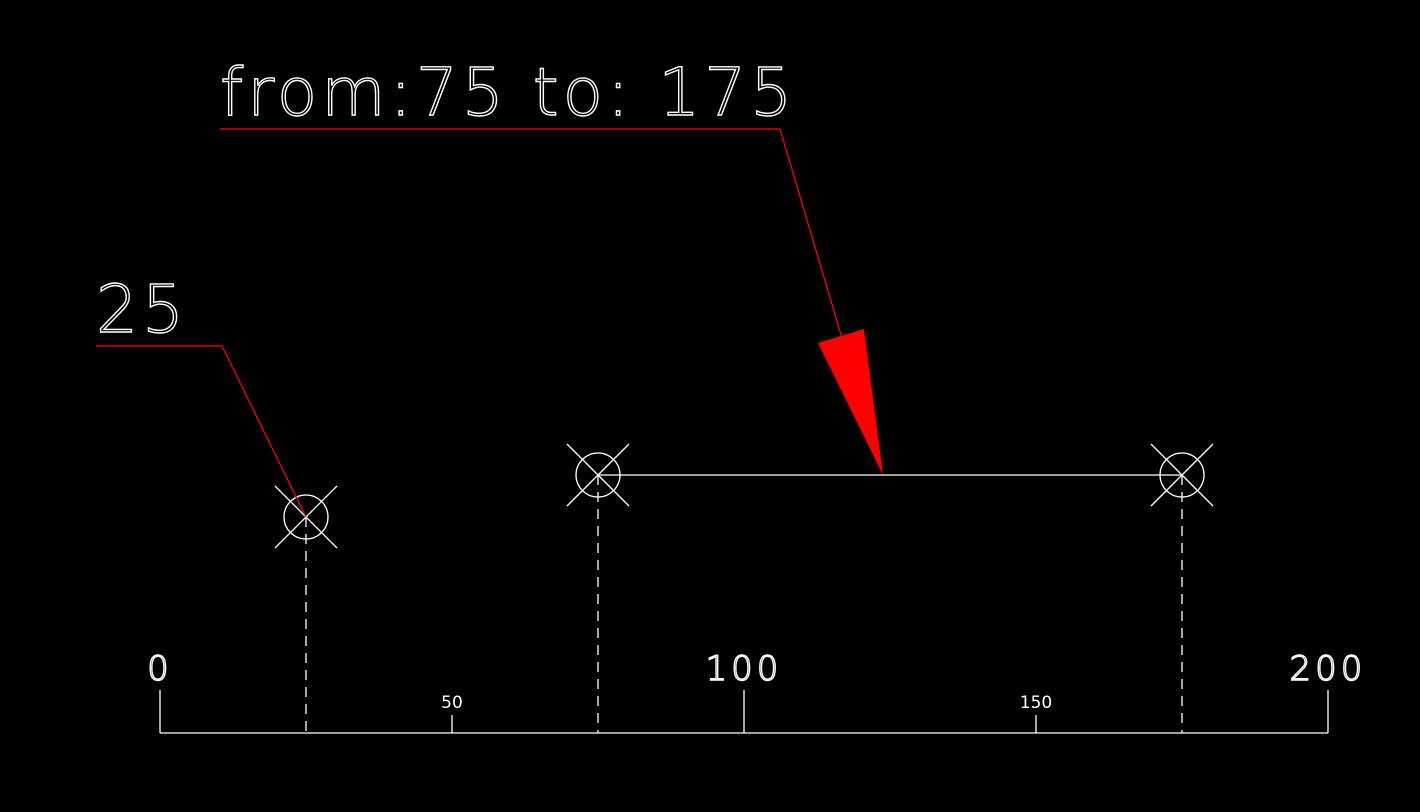  I want to click on point-annotation-label: 25, so click(142, 309).